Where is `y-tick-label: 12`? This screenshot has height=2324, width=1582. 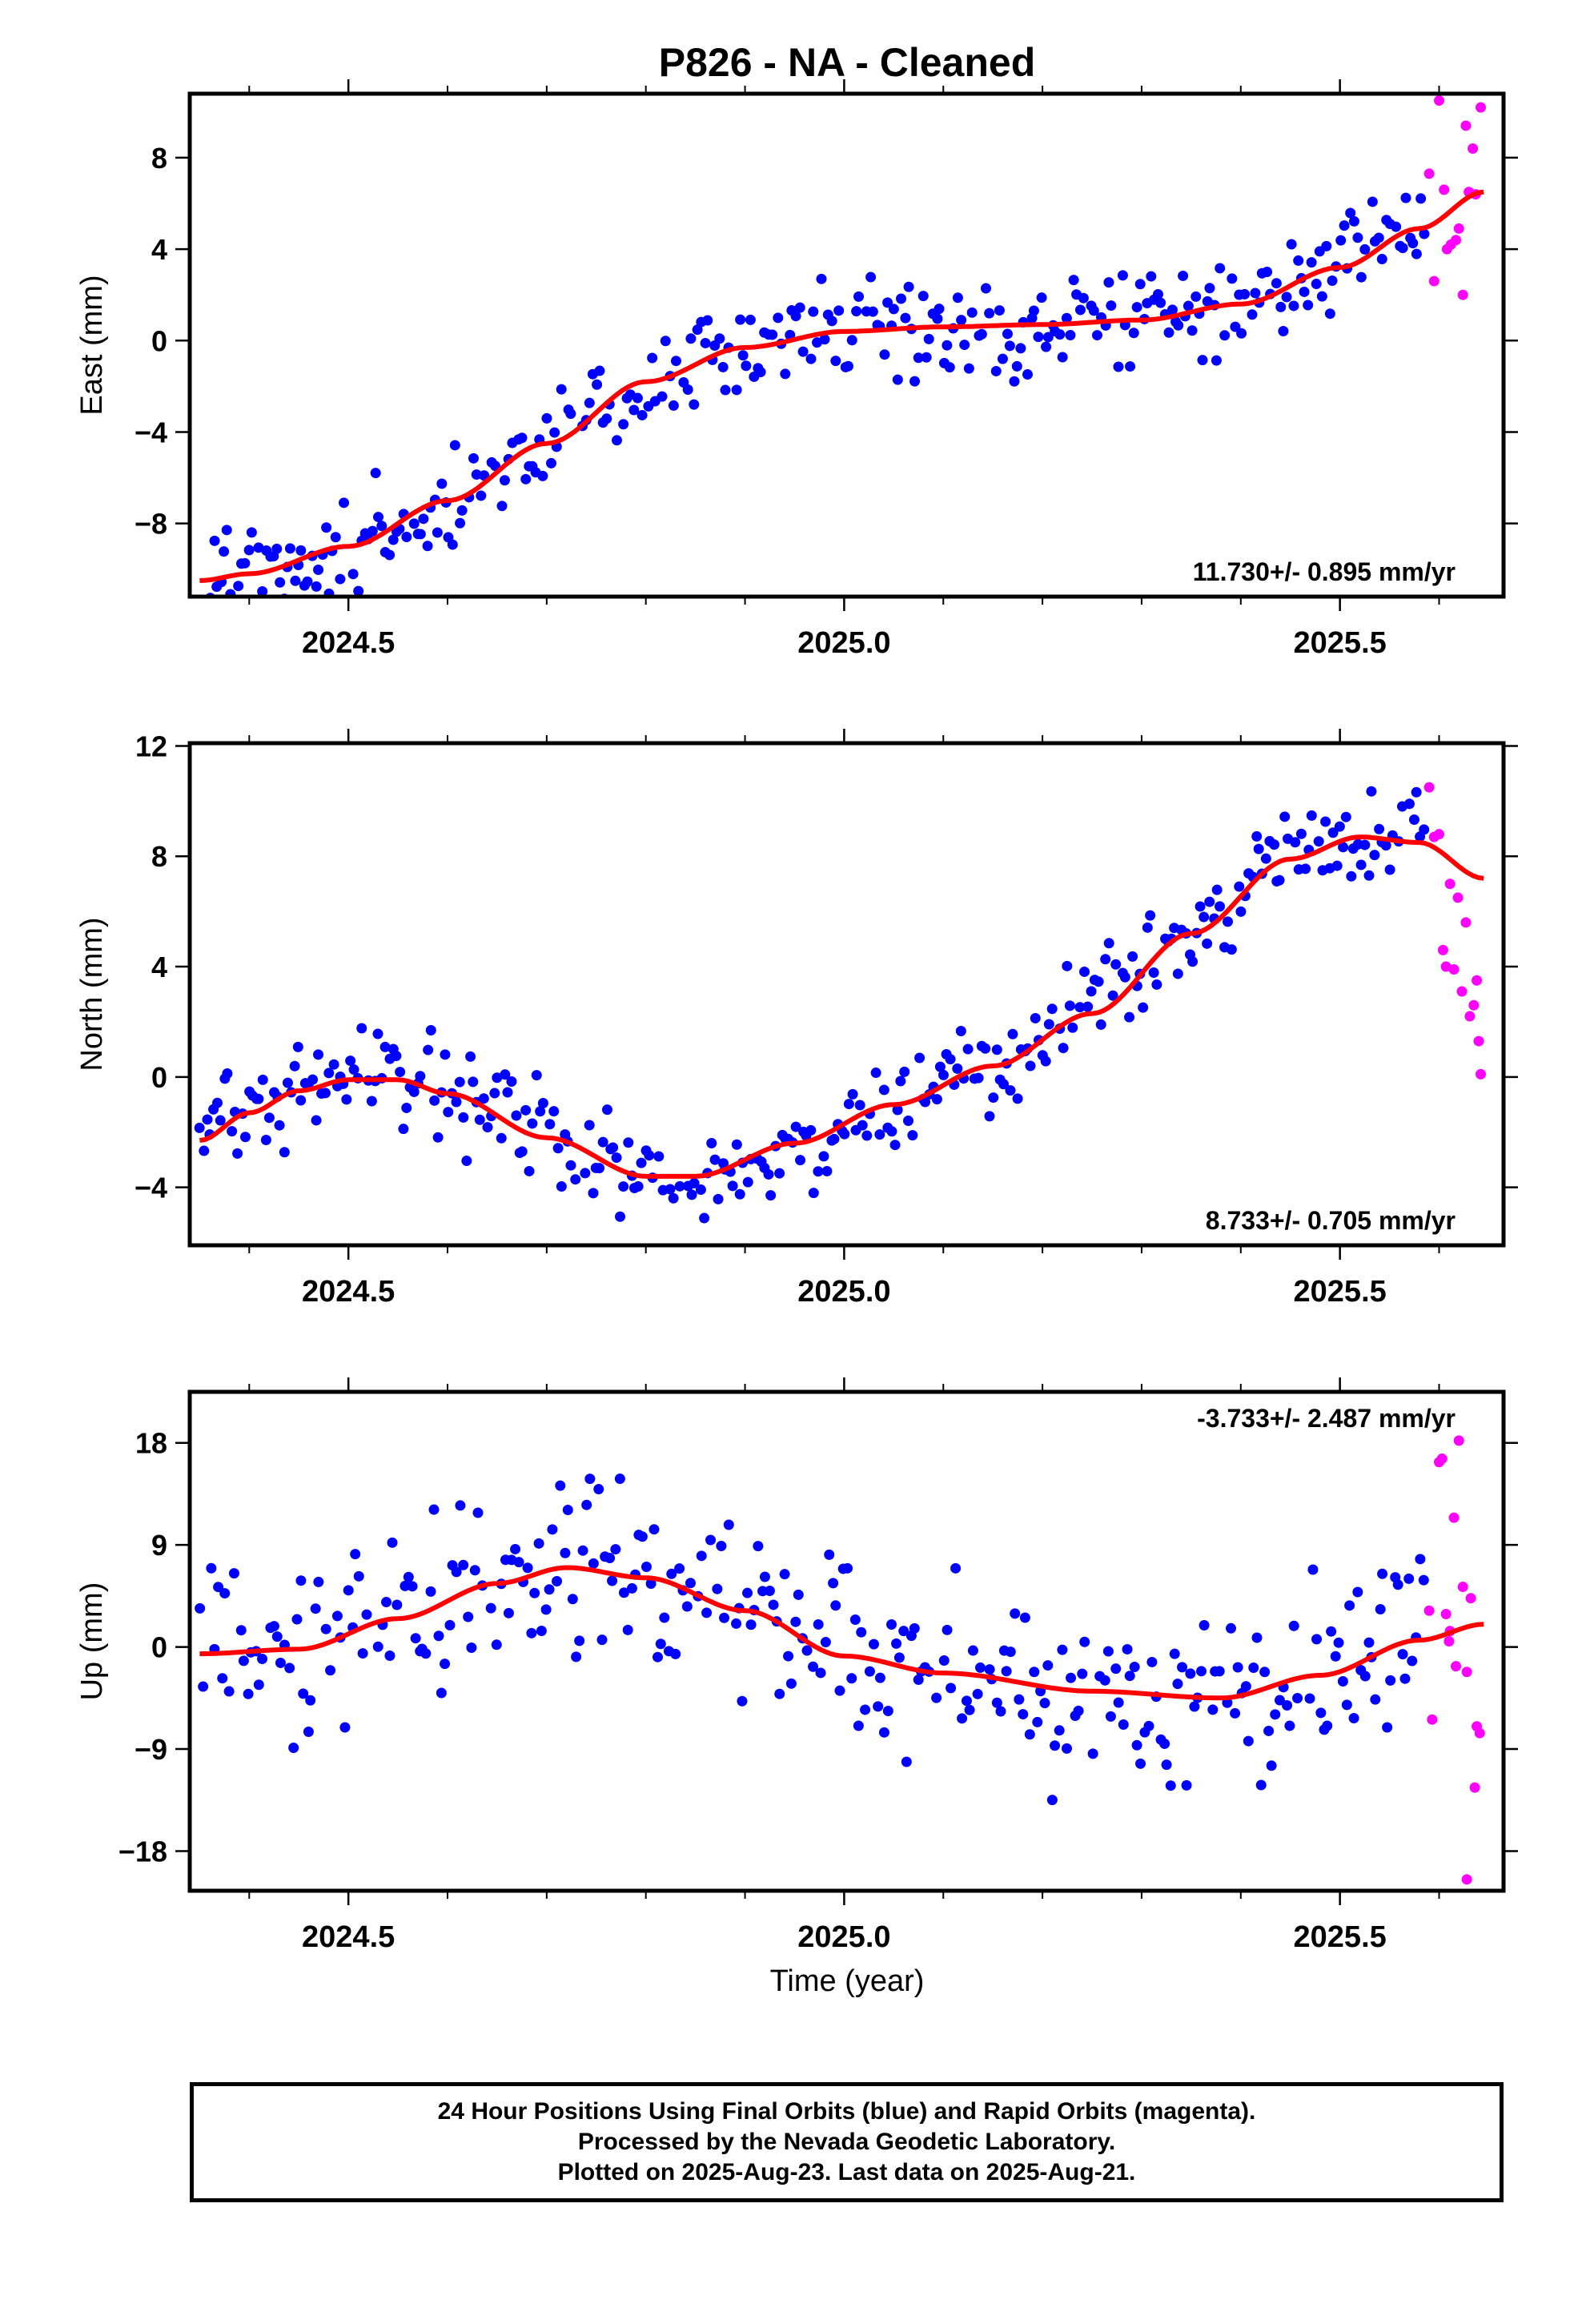
y-tick-label: 12 is located at coordinates (151, 746).